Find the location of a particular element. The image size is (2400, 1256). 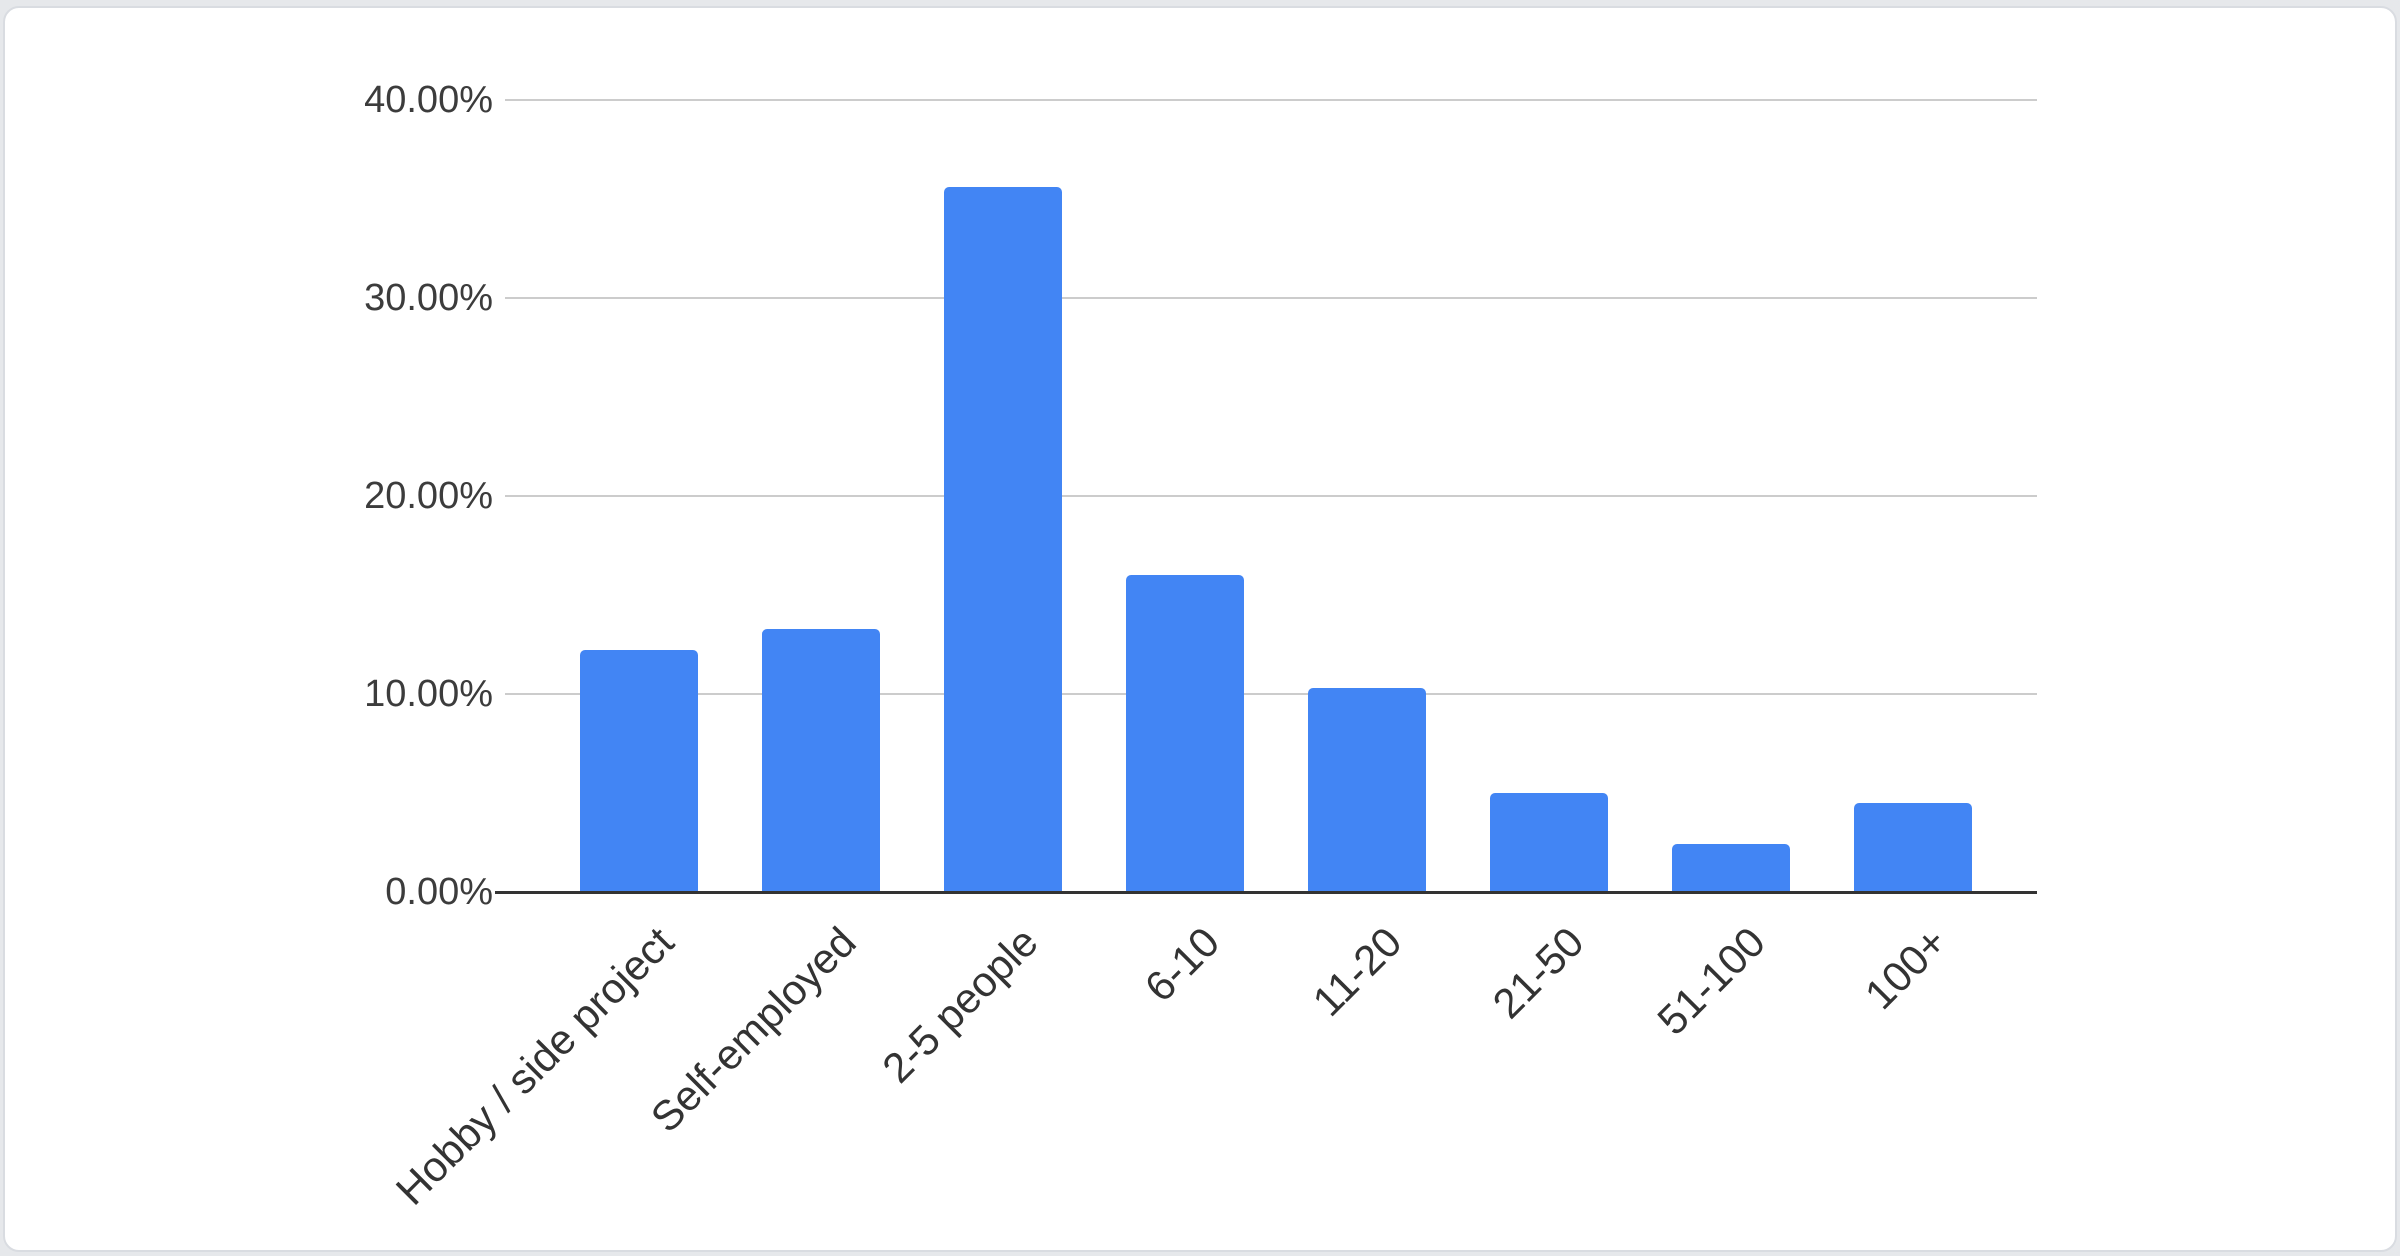

bar-hobby-side-project is located at coordinates (639, 771).